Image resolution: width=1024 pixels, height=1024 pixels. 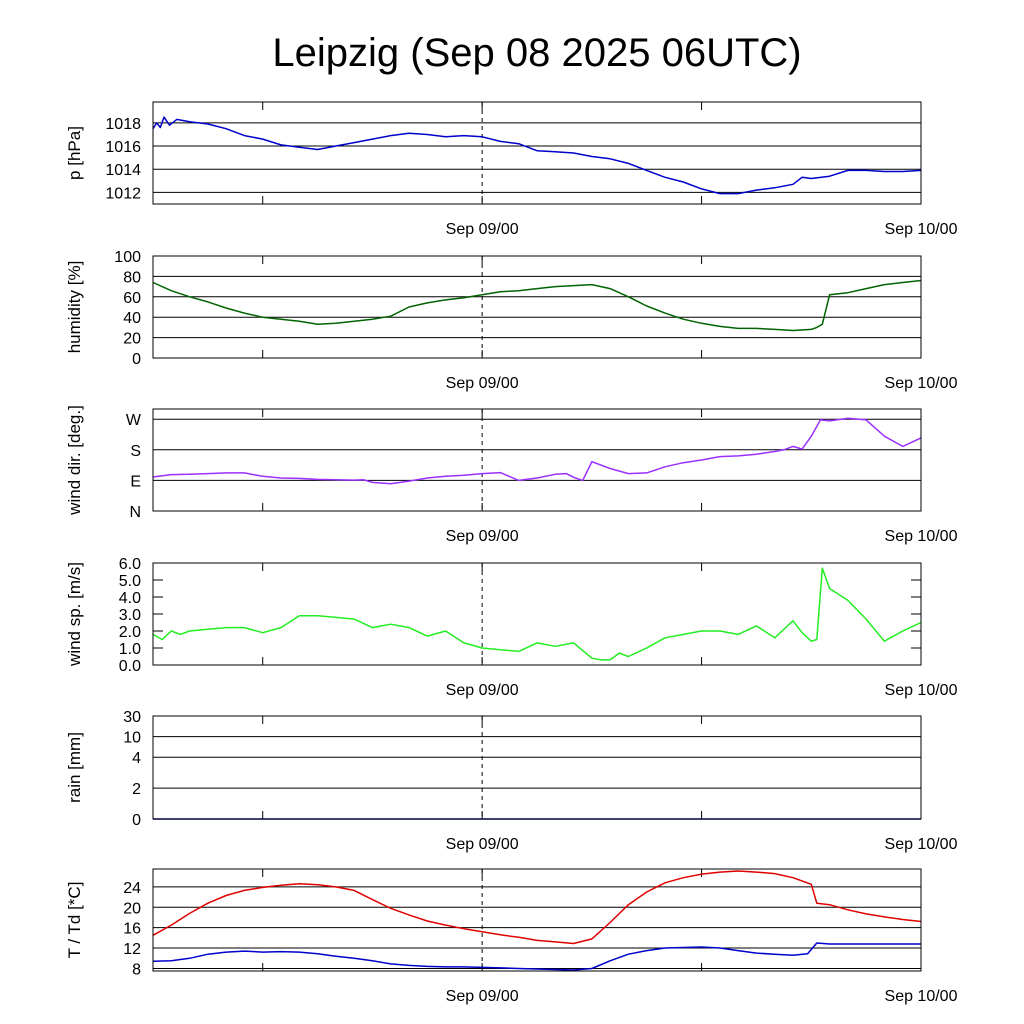 What do you see at coordinates (482, 844) in the screenshot?
I see `rain-xtick-label: Sep 09/00` at bounding box center [482, 844].